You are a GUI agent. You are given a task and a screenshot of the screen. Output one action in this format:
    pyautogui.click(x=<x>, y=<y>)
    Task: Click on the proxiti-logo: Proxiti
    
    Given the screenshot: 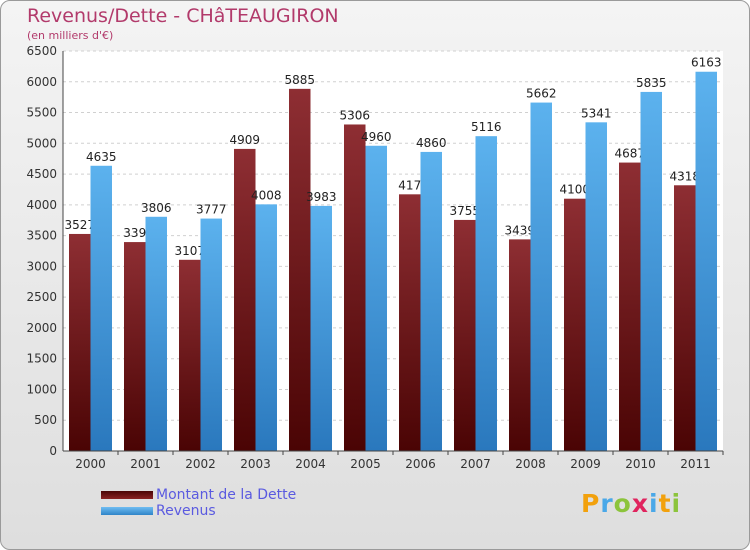 What is the action you would take?
    pyautogui.click(x=631, y=503)
    